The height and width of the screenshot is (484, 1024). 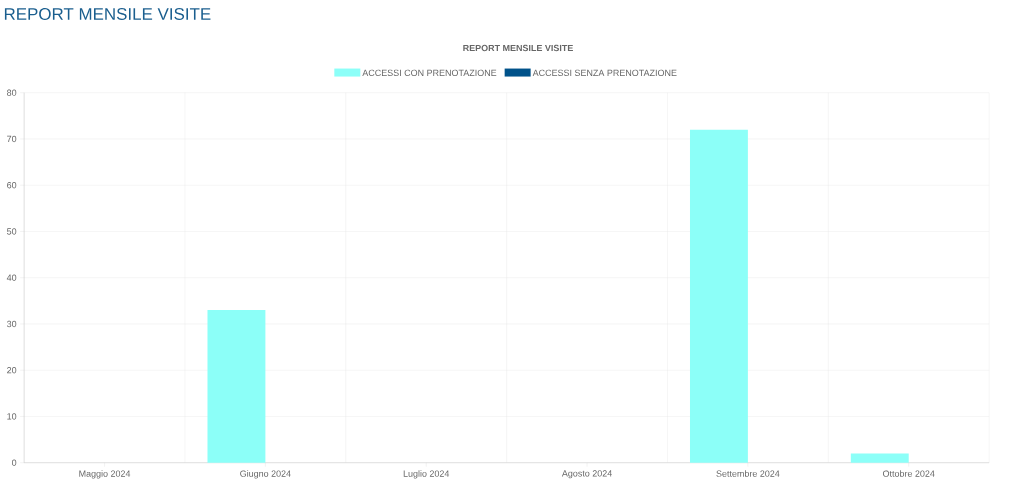 I want to click on legend-label: ACCESSI SENZA PRENOTAZIONE, so click(x=604, y=73).